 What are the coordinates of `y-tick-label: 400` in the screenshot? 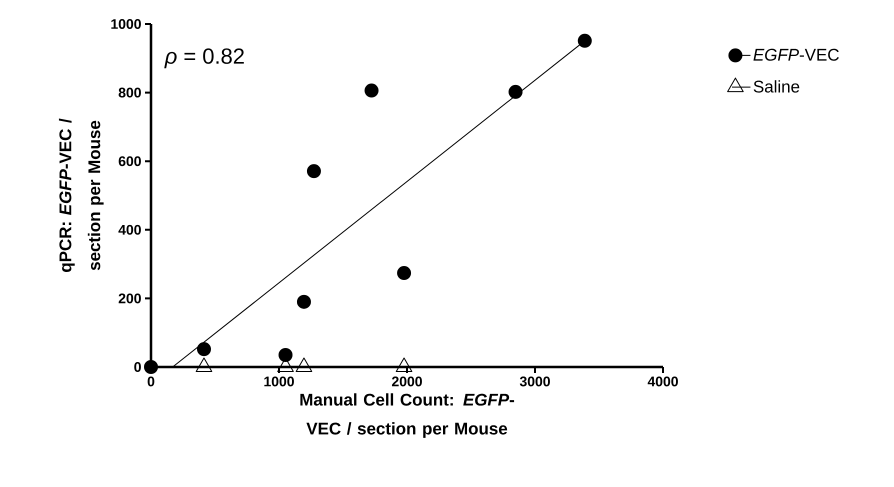 It's located at (129, 229).